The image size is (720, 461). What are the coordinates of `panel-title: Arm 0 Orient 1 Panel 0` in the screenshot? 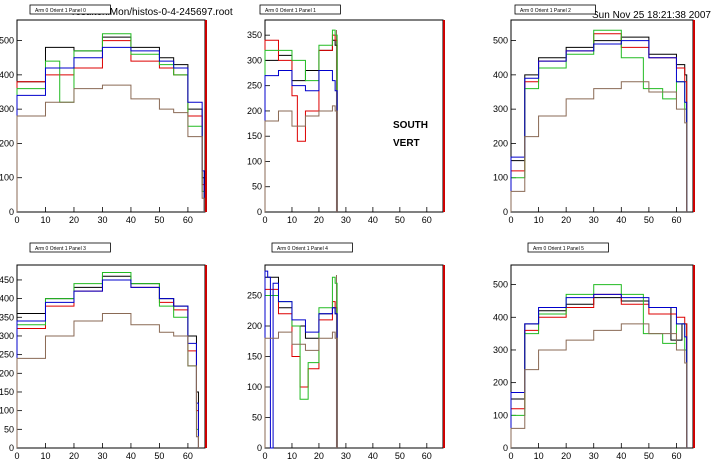 It's located at (60, 11).